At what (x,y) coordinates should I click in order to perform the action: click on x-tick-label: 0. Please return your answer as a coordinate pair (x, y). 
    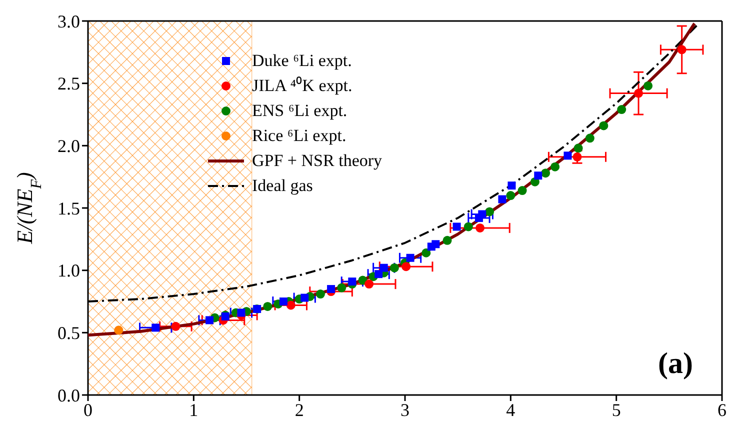
    Looking at the image, I should click on (88, 410).